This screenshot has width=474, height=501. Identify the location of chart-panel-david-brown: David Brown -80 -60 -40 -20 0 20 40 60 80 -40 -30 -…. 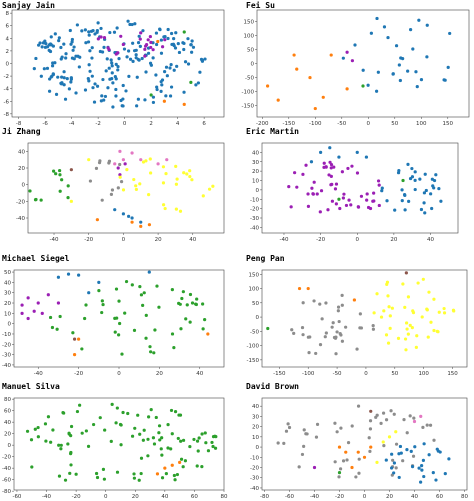
(357, 440).